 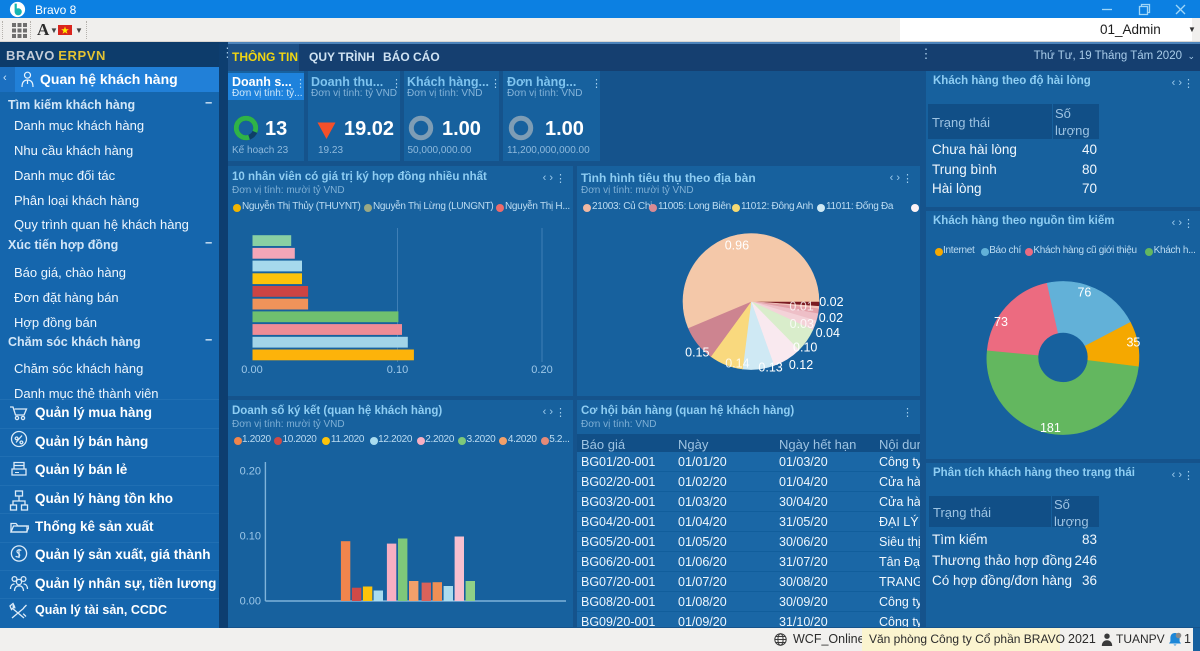 I want to click on svg-text: 76, so click(x=1084, y=292).